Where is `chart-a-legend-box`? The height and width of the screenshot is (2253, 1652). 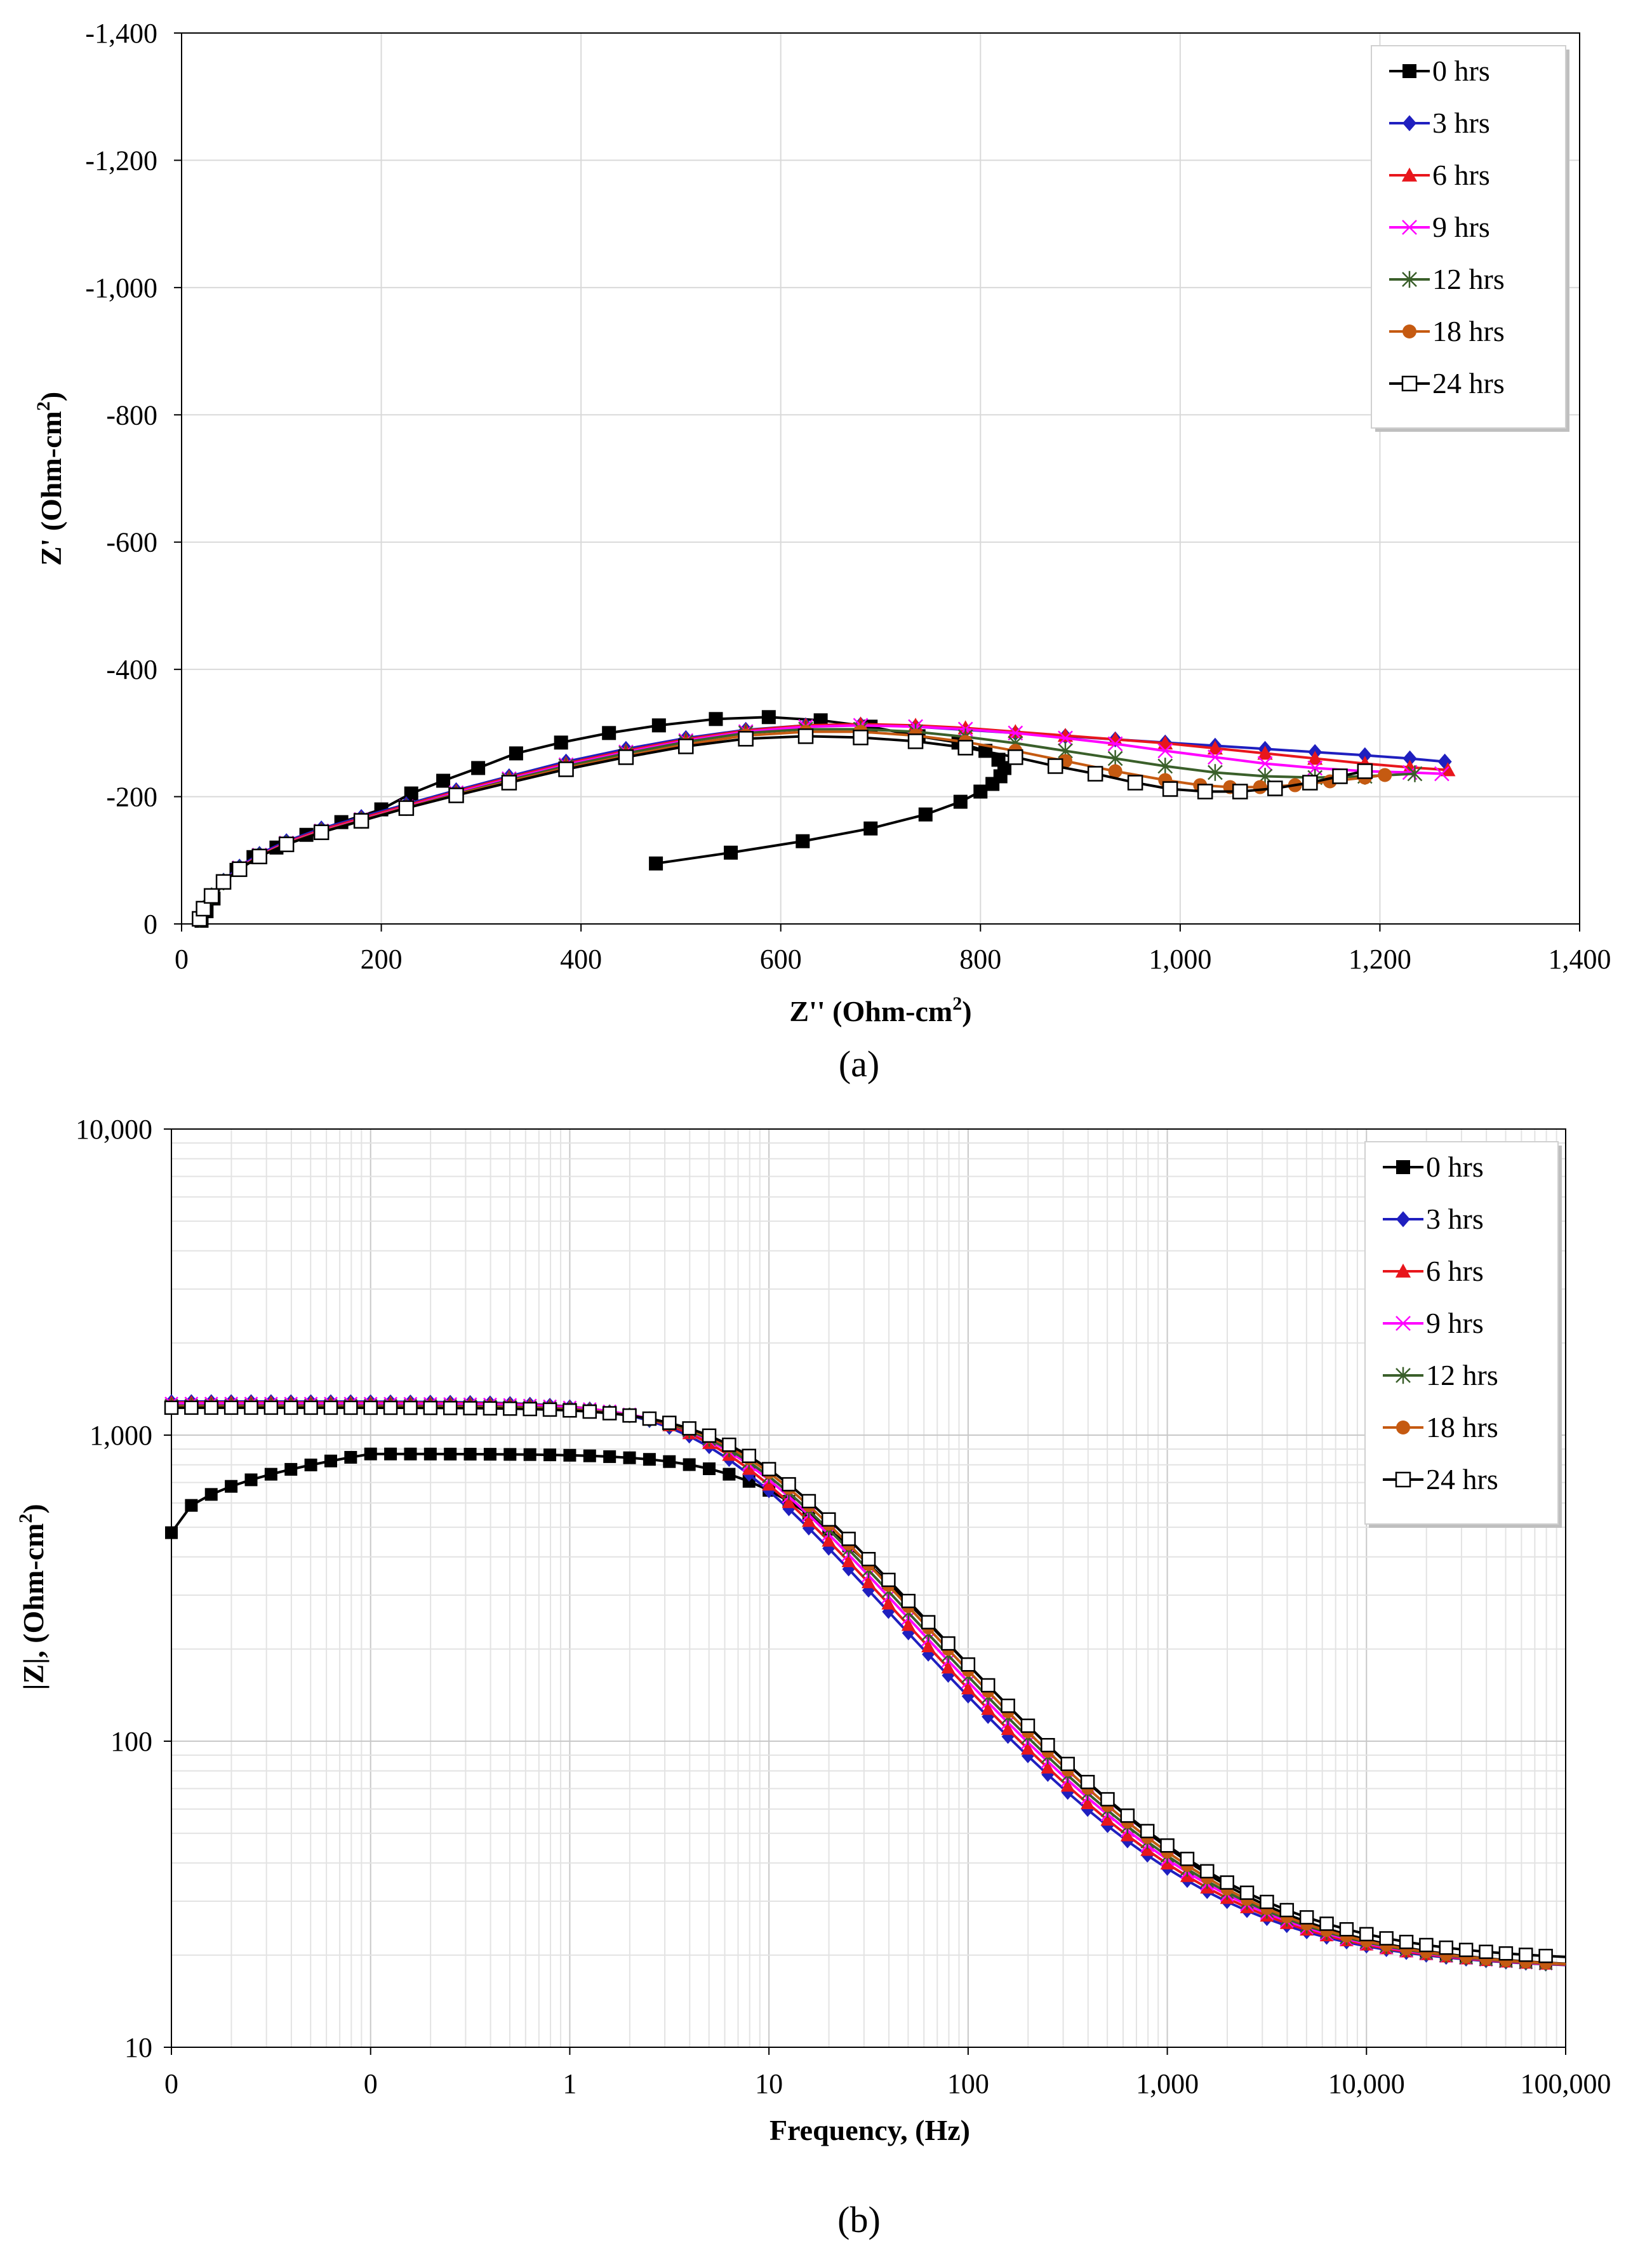 chart-a-legend-box is located at coordinates (1468, 237).